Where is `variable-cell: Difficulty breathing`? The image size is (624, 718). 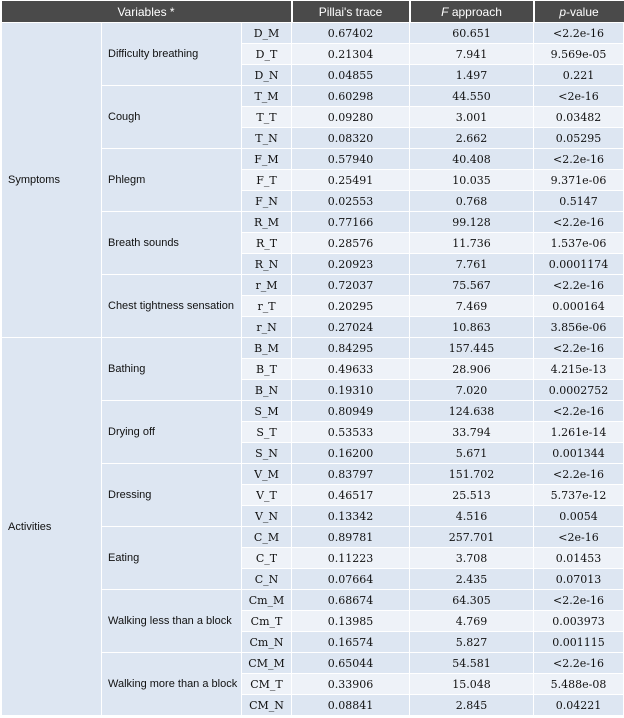
variable-cell: Difficulty breathing is located at coordinates (171, 54).